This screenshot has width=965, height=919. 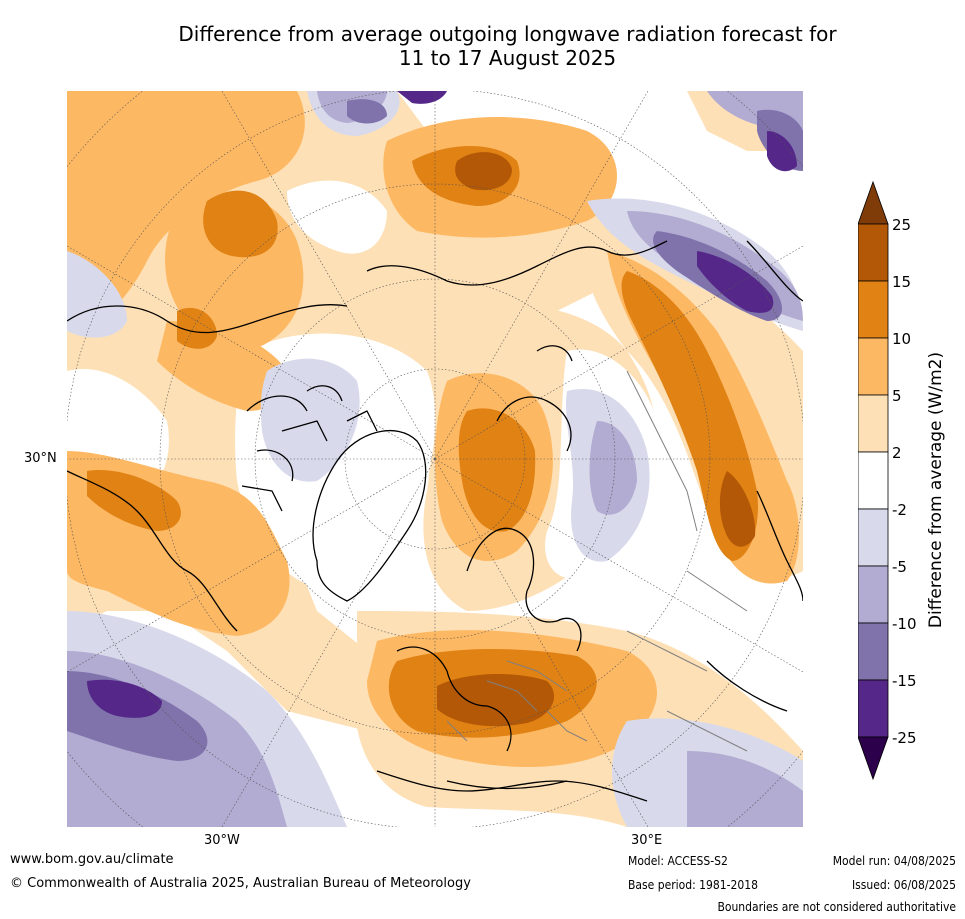 What do you see at coordinates (873, 758) in the screenshot?
I see `colorbar-extend-under` at bounding box center [873, 758].